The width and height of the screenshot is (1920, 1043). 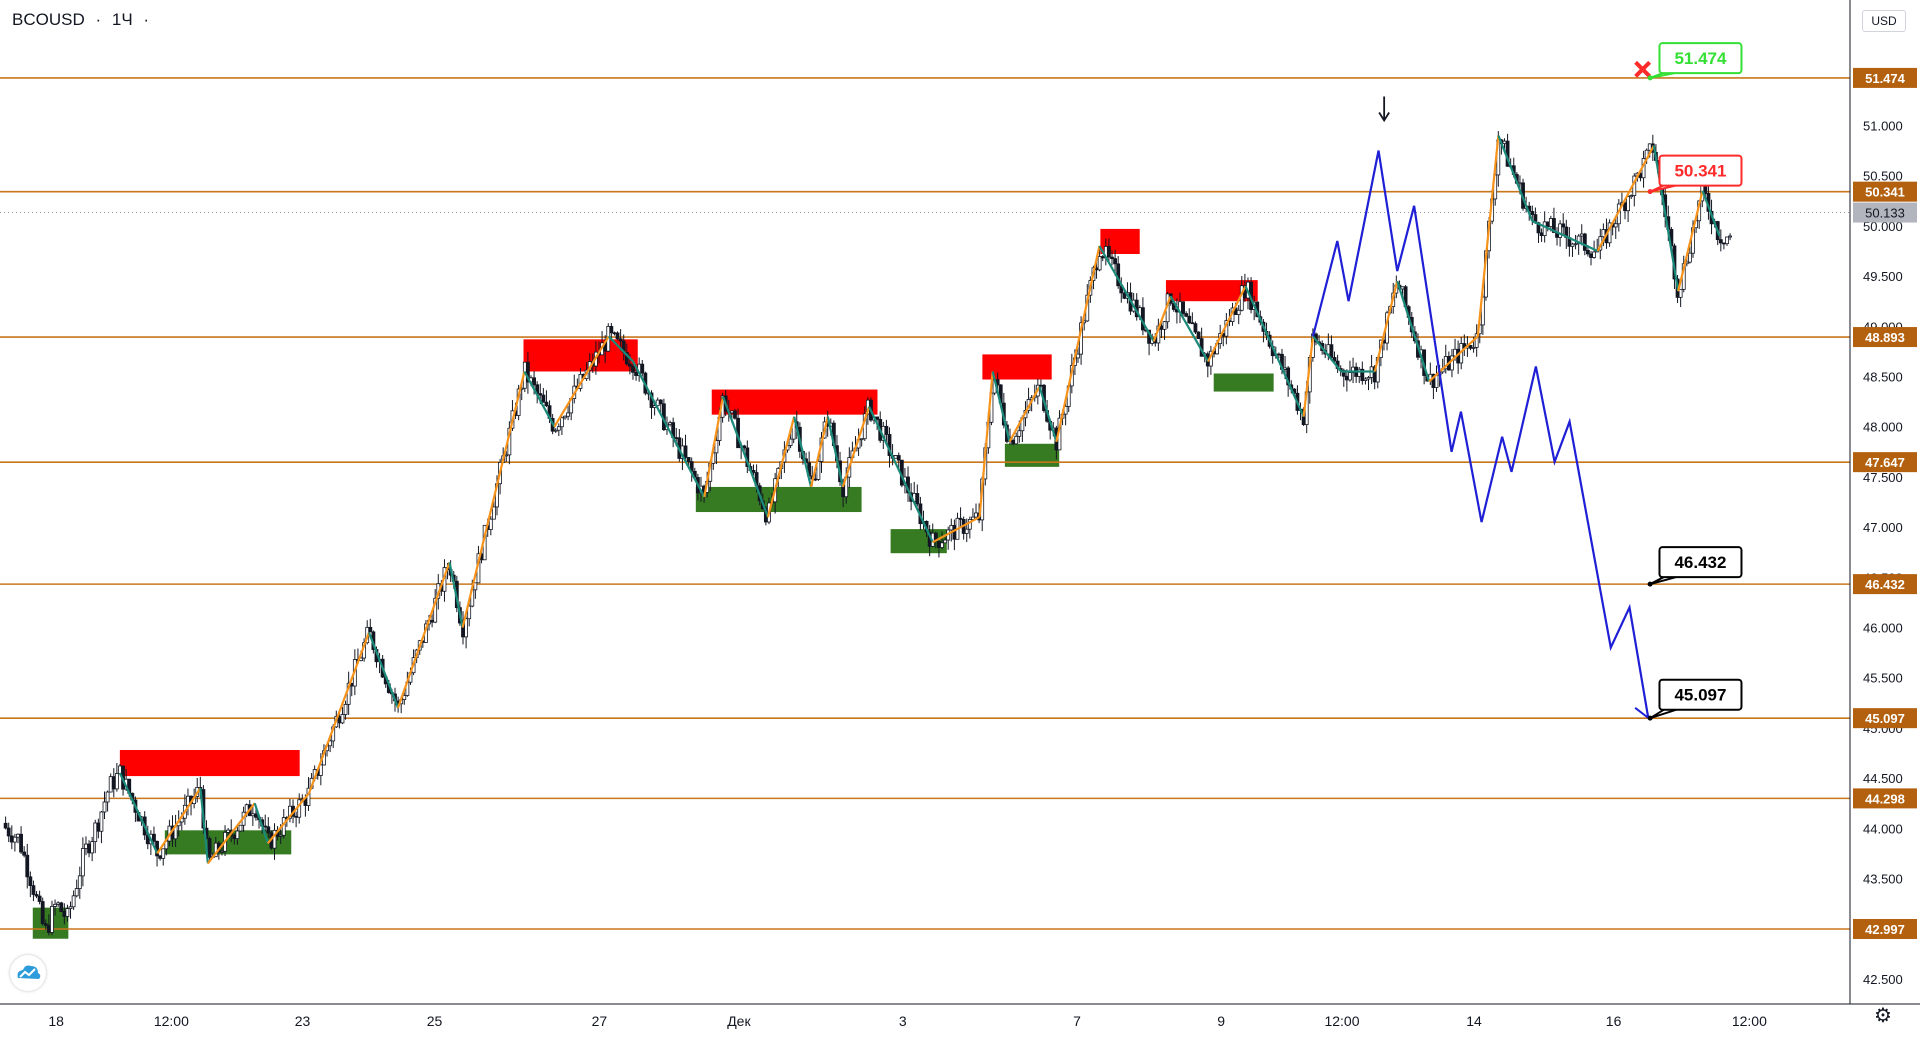 I want to click on price-tick-label: 48.000, so click(x=1883, y=427).